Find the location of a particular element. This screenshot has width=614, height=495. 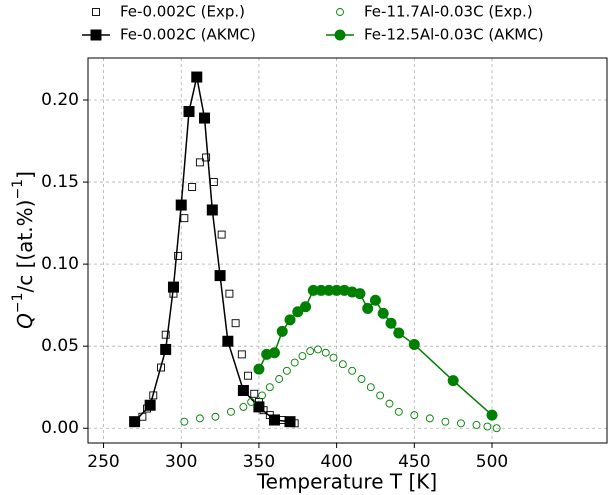

legend-label: Fe-12.5Al-0.03C (AKMC) is located at coordinates (454, 35).